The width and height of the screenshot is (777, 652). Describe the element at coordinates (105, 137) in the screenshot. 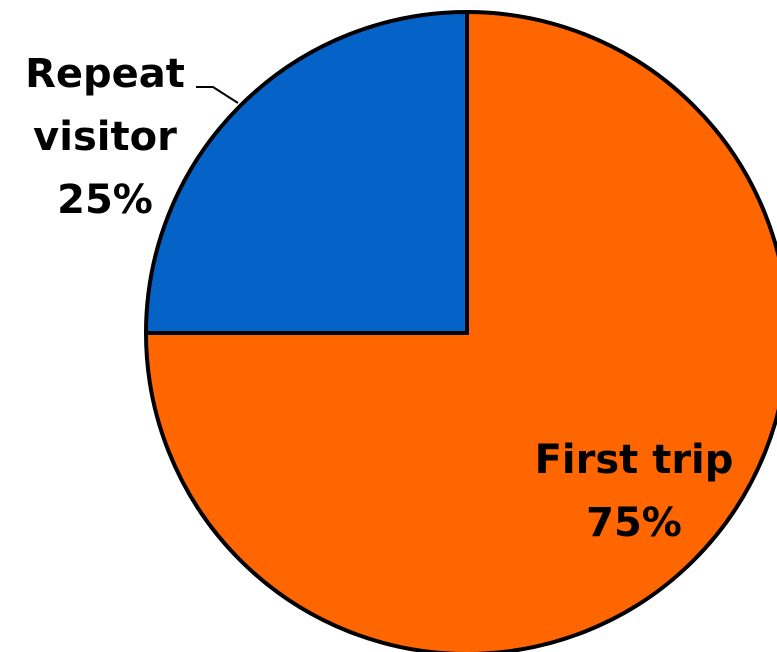

I see `slice-label-repeat-visitor: Repeat visitor 25%` at that location.